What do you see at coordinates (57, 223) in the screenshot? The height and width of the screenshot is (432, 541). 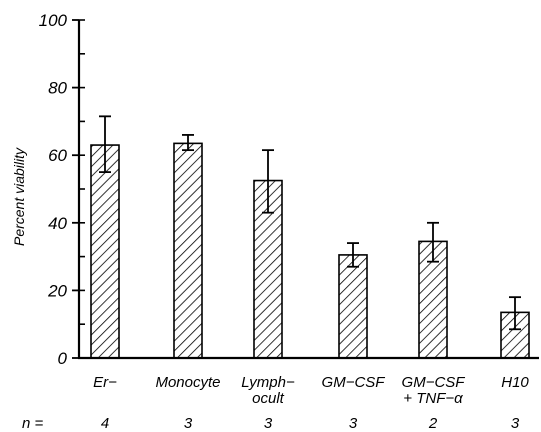 I see `y-tick-label: 40` at bounding box center [57, 223].